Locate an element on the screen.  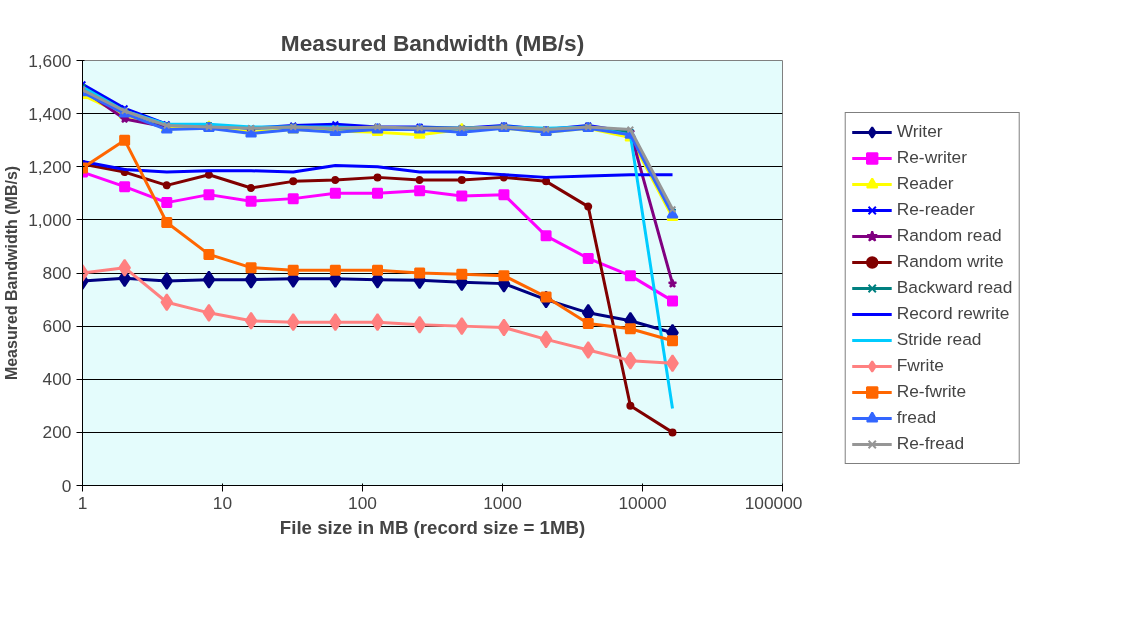
x-tick-label: 10000 is located at coordinates (642, 502).